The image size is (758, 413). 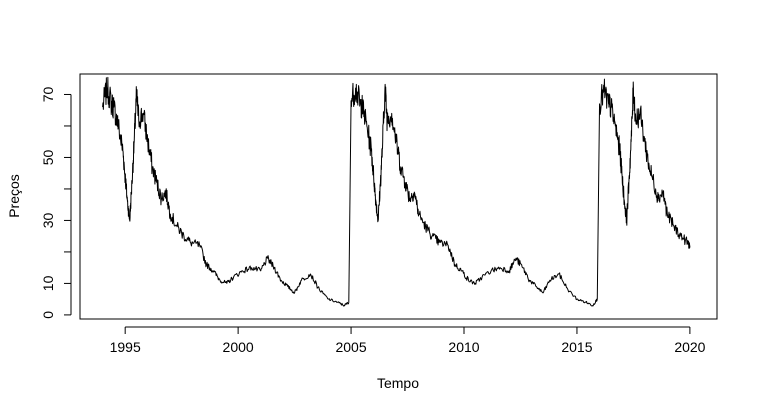 What do you see at coordinates (350, 347) in the screenshot?
I see `x-tick-label: 2005` at bounding box center [350, 347].